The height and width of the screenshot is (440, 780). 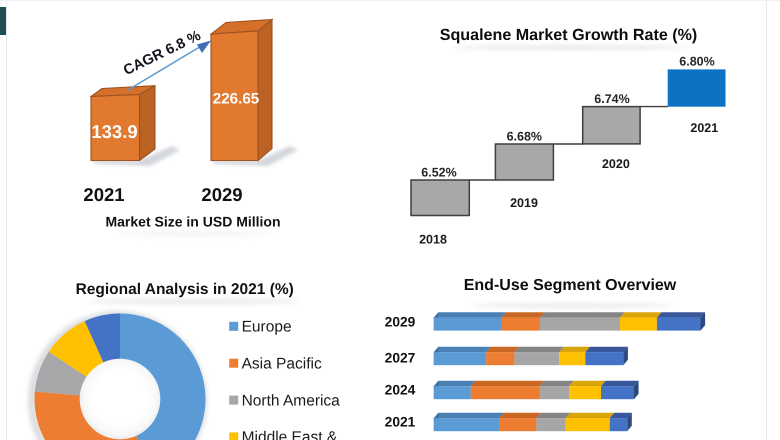 What do you see at coordinates (290, 434) in the screenshot?
I see `svg-text: Middle East &` at bounding box center [290, 434].